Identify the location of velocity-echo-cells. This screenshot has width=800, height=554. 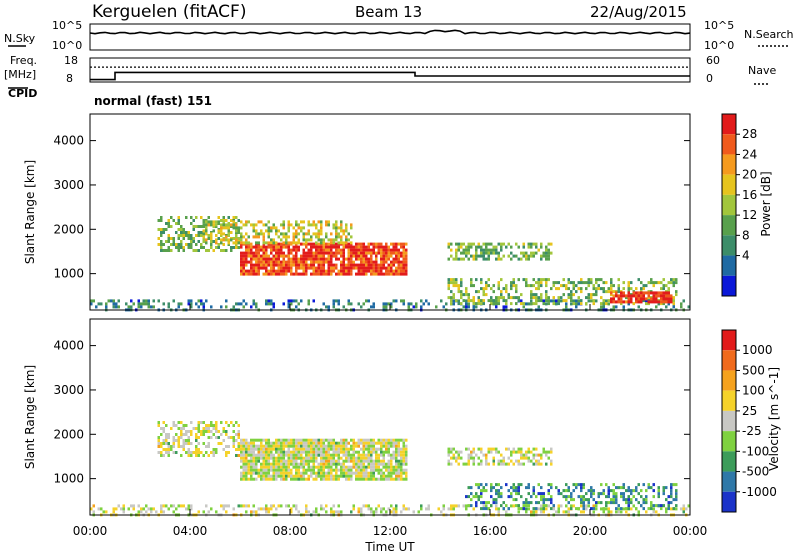
(390, 469).